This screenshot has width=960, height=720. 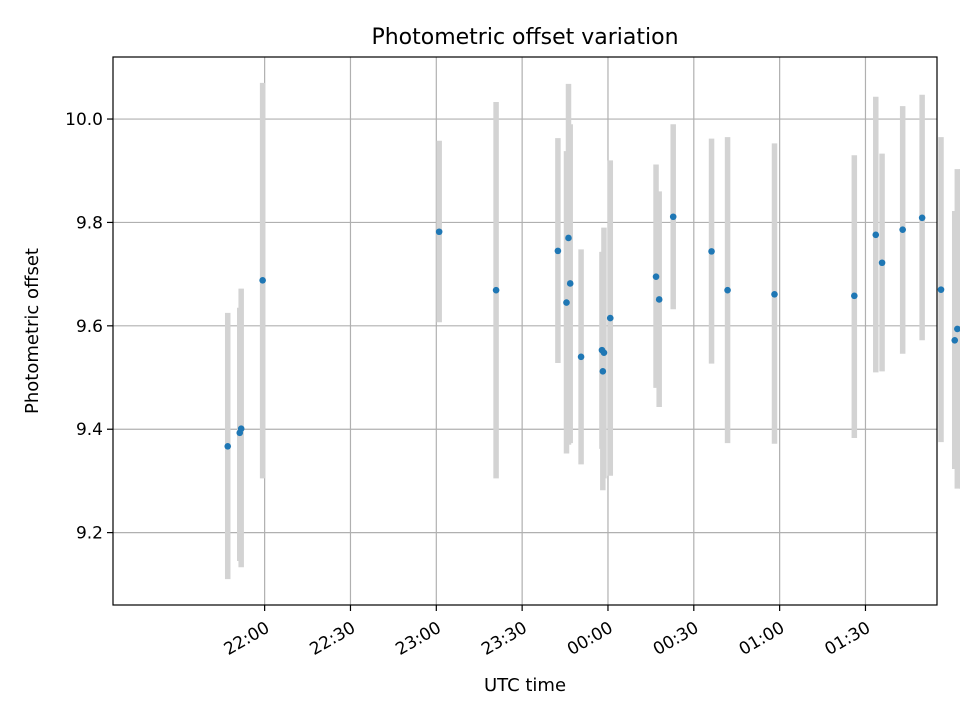 I want to click on y-tick-label: 9.4, so click(x=89, y=430).